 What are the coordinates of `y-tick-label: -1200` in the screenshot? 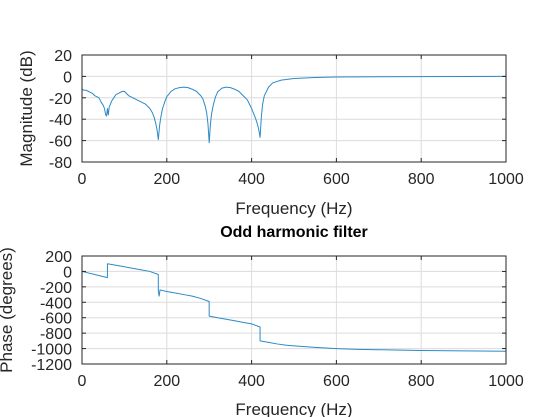 It's located at (51, 365).